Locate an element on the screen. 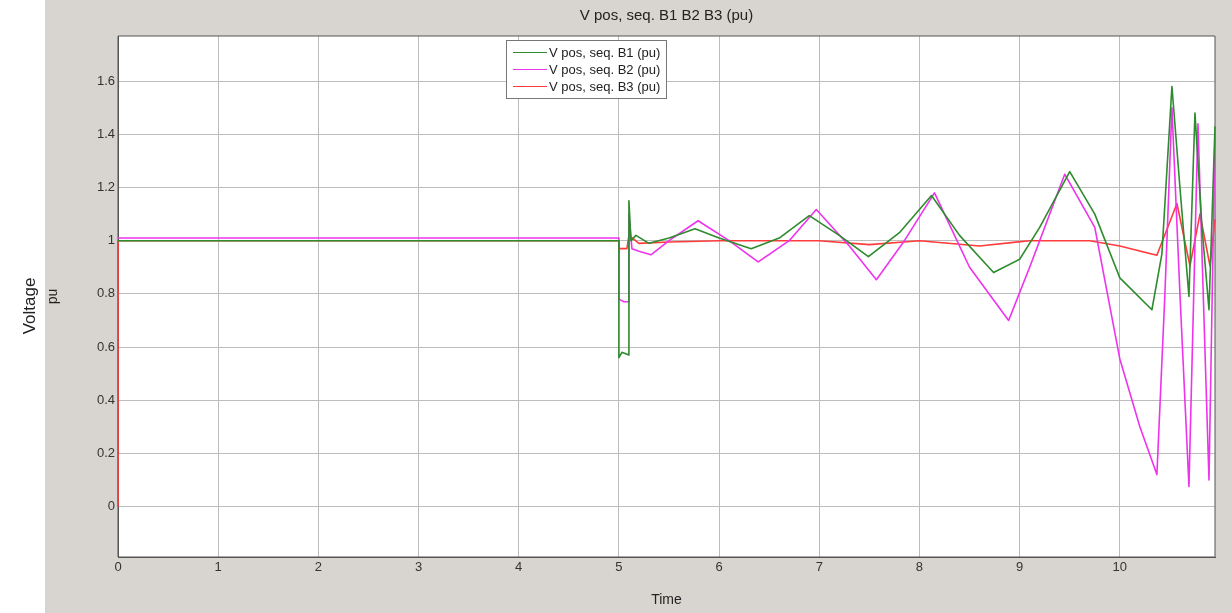 This screenshot has height=613, width=1231. x-tick-label: 2 is located at coordinates (318, 567).